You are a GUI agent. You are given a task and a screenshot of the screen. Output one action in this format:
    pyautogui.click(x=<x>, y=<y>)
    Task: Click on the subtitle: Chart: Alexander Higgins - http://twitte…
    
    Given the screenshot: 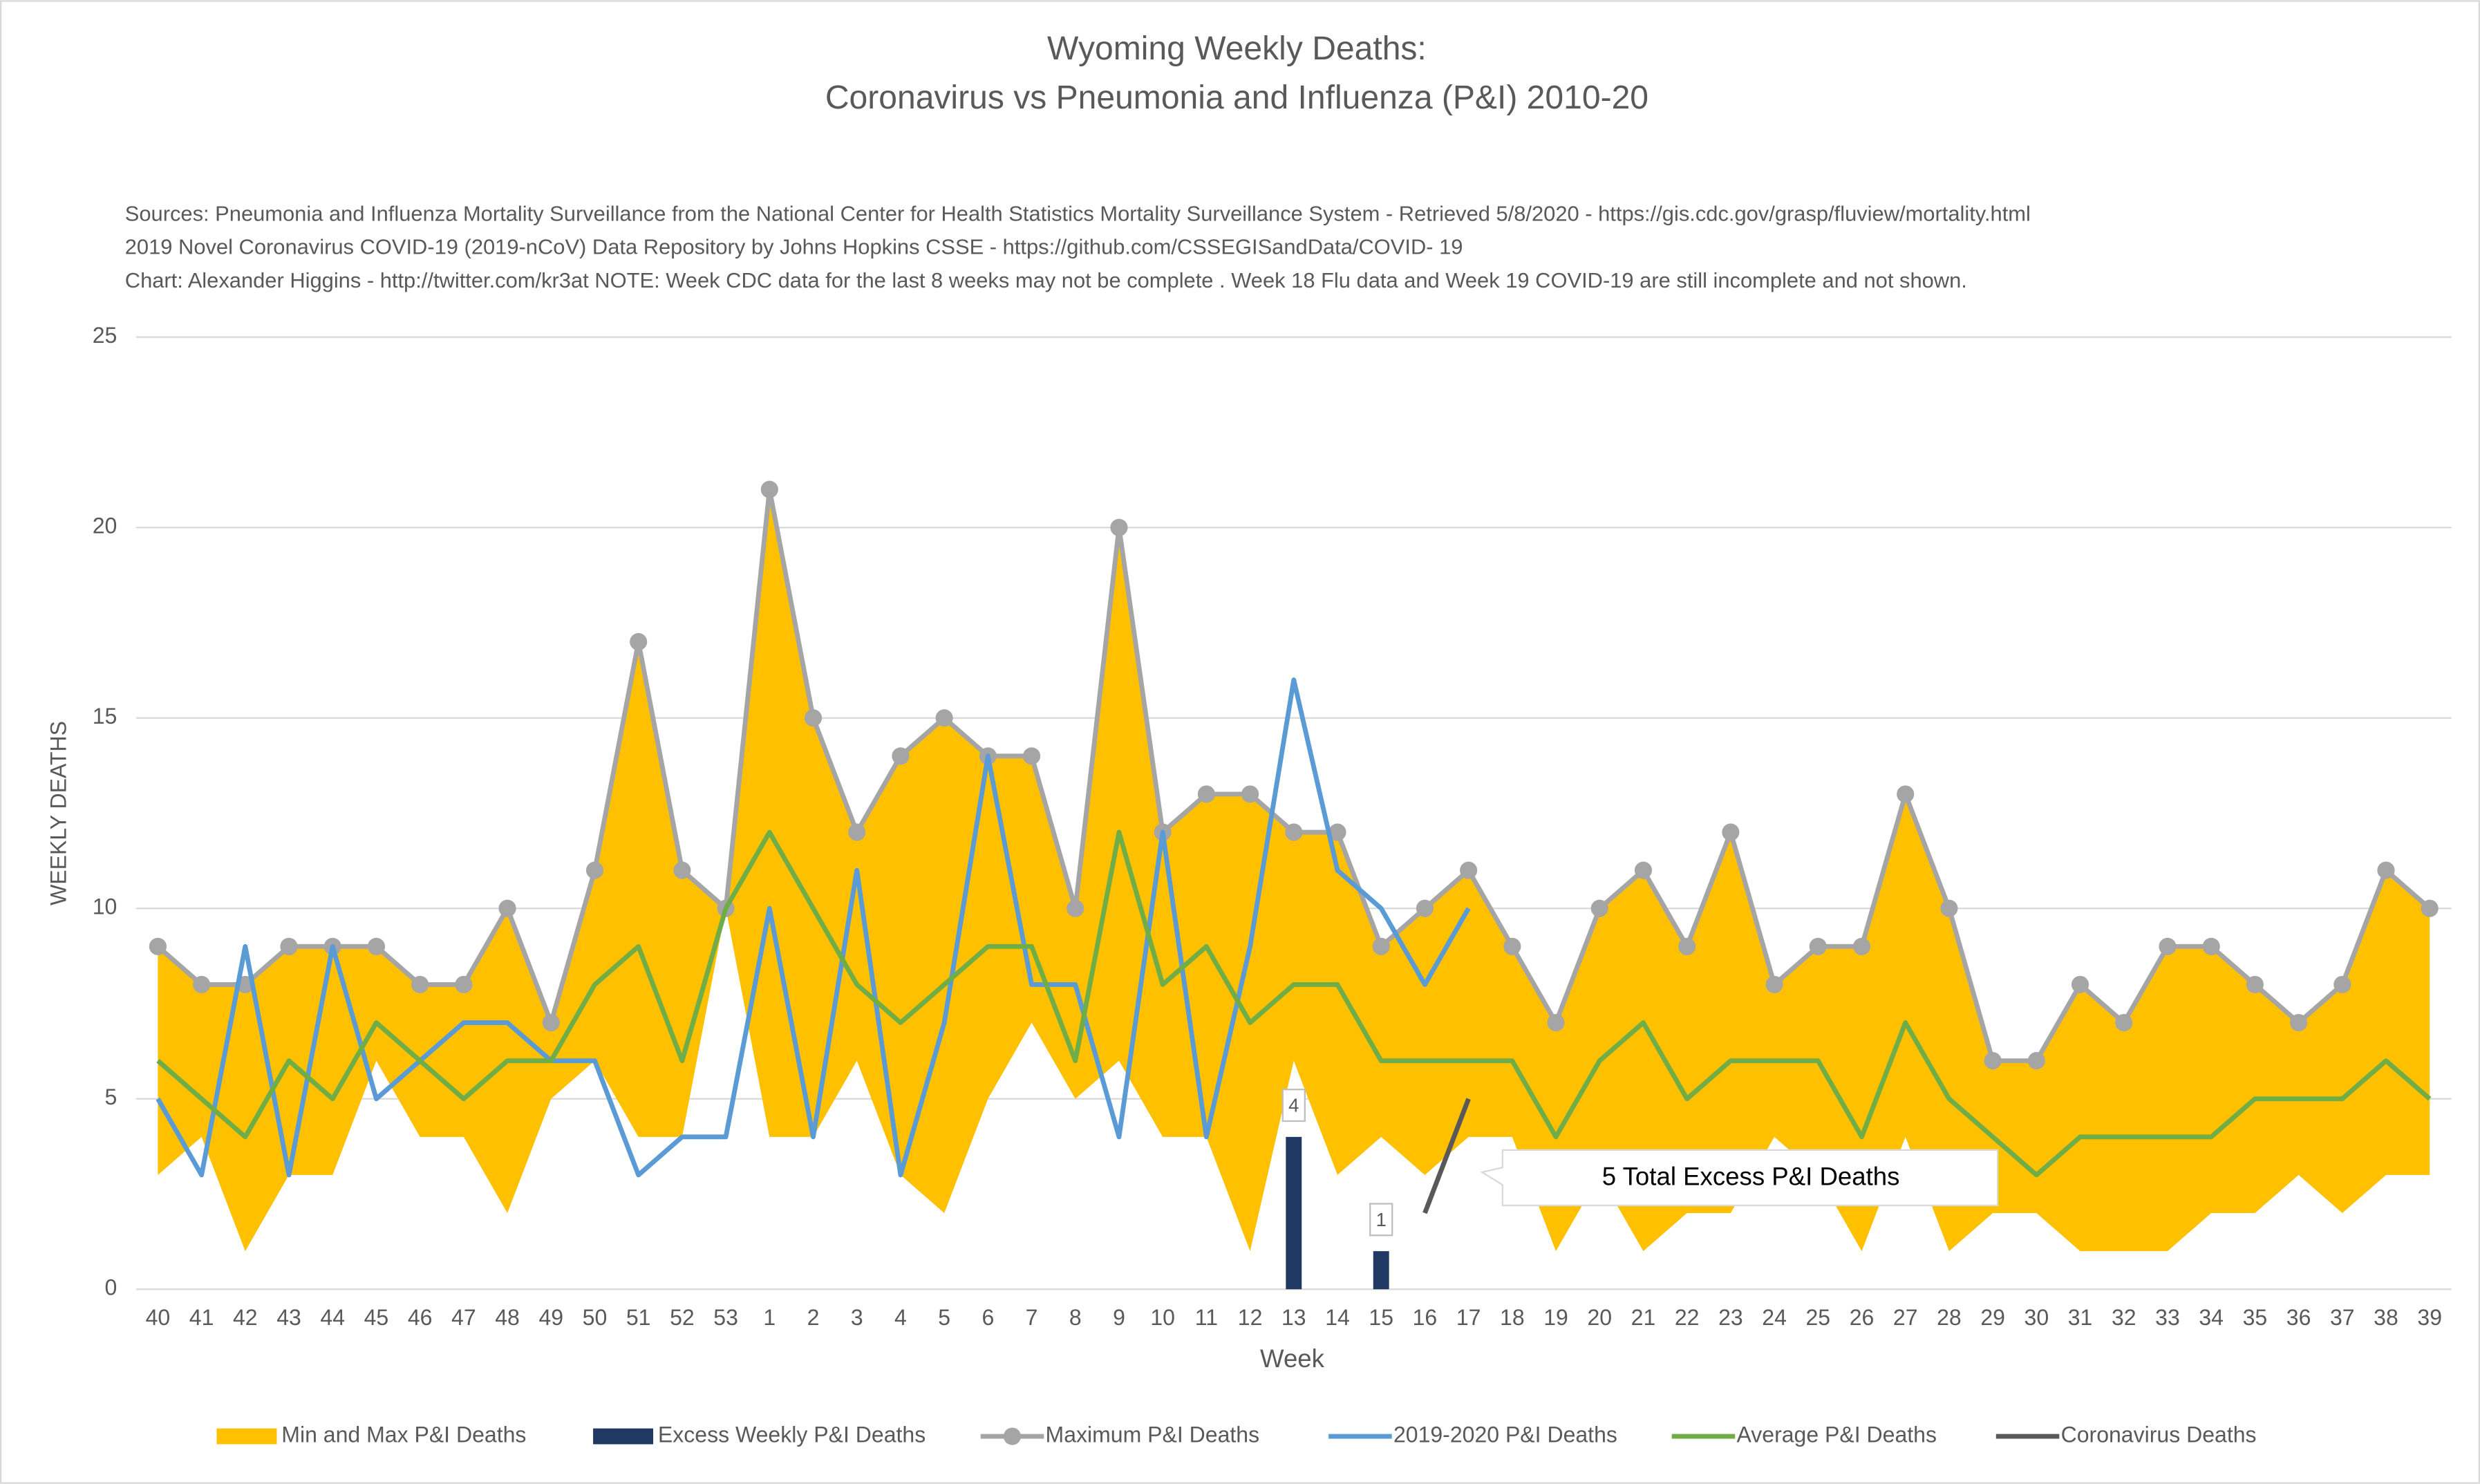 What is the action you would take?
    pyautogui.click(x=1046, y=280)
    